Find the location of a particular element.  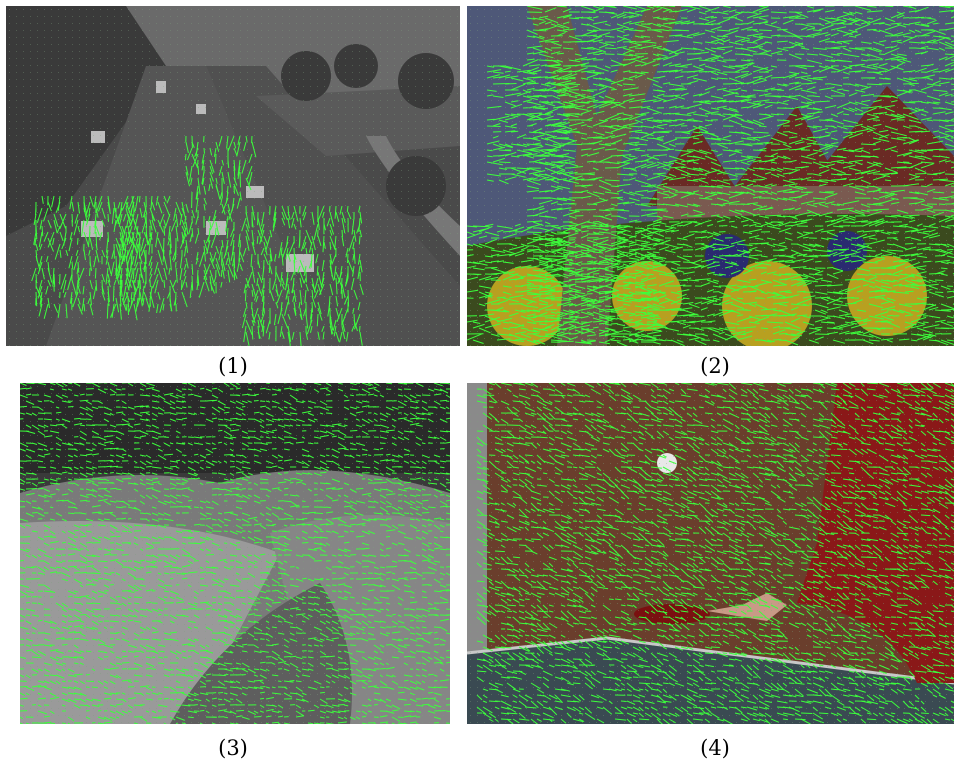

caption-panel-2: (2) is located at coordinates (715, 366).